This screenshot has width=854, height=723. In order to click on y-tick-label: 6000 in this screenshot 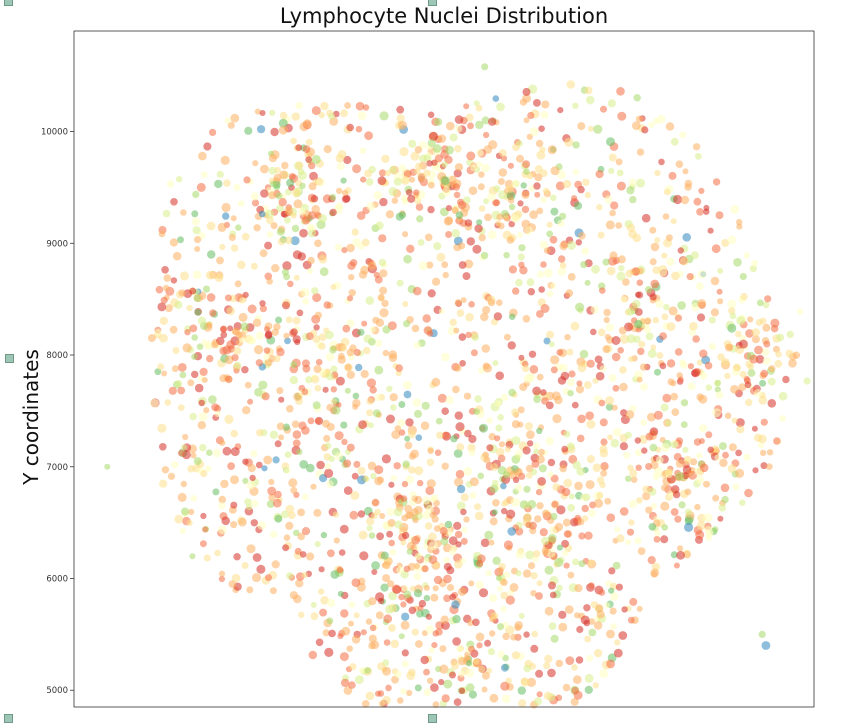, I will do `click(57, 580)`.